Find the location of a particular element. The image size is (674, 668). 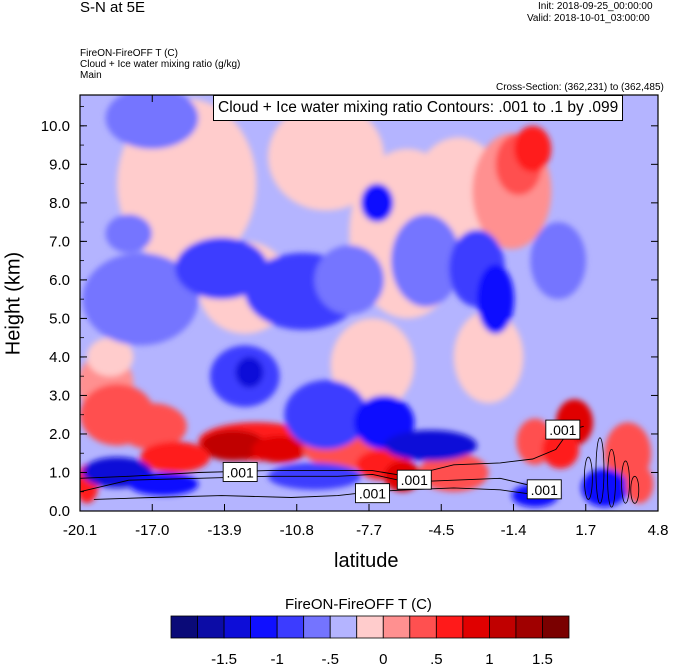

x-tick-label: -20.1 is located at coordinates (80, 530).